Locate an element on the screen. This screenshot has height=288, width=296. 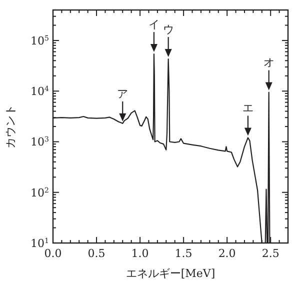
y-tick-label: 10$^{4}$ is located at coordinates (40, 91).